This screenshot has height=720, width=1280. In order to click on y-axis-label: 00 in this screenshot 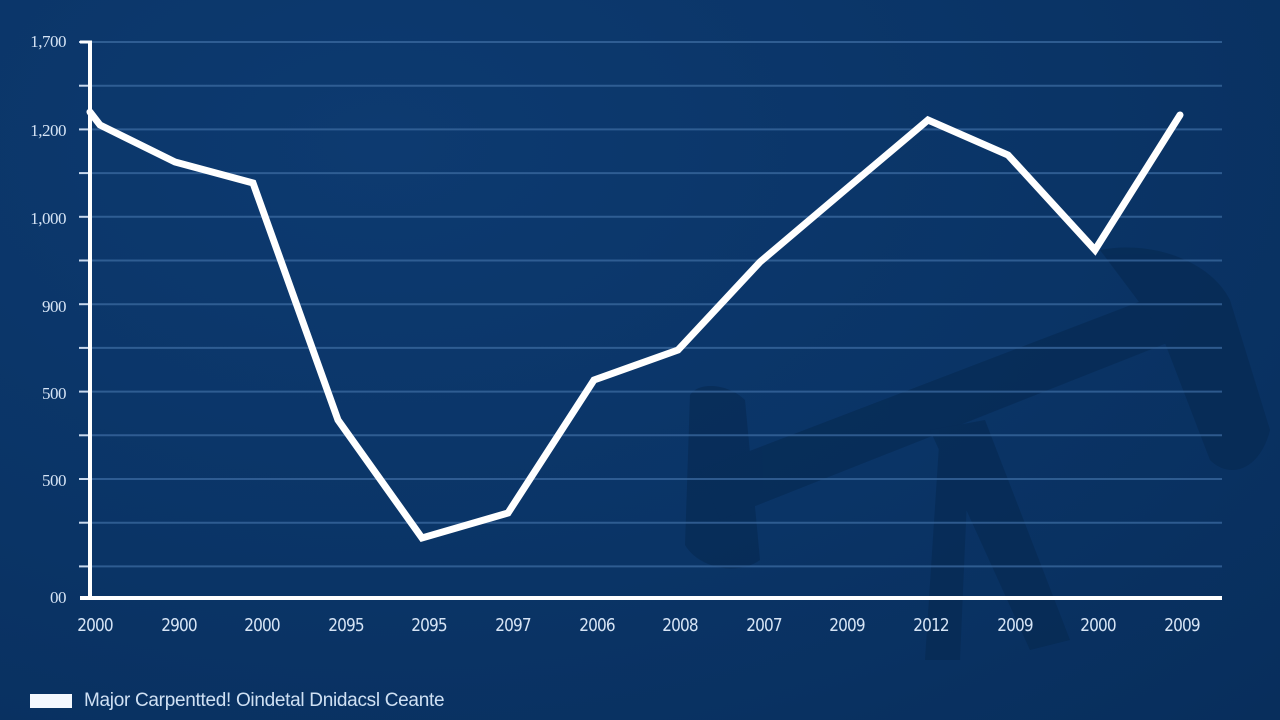, I will do `click(58, 597)`.